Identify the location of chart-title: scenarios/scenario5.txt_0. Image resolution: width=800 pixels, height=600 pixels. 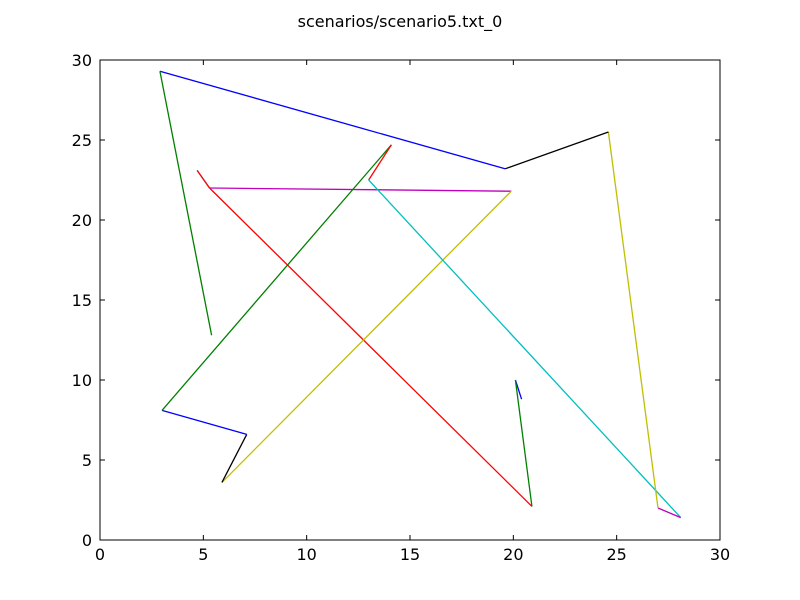
(400, 22).